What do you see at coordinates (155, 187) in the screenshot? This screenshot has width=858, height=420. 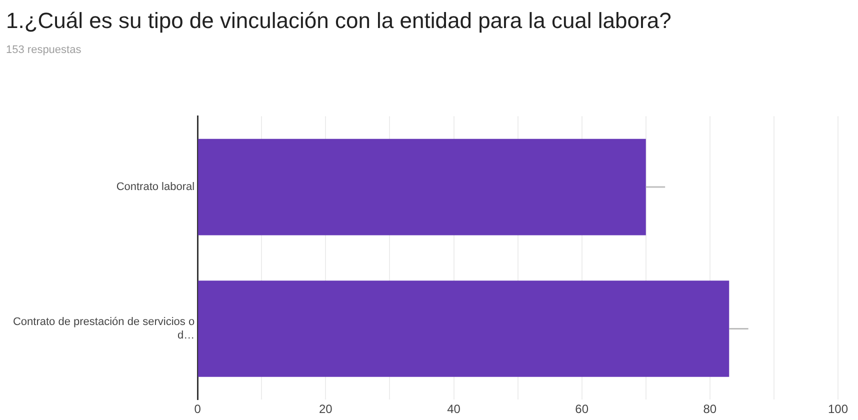 I see `y-tick-label: Contrato laboral` at bounding box center [155, 187].